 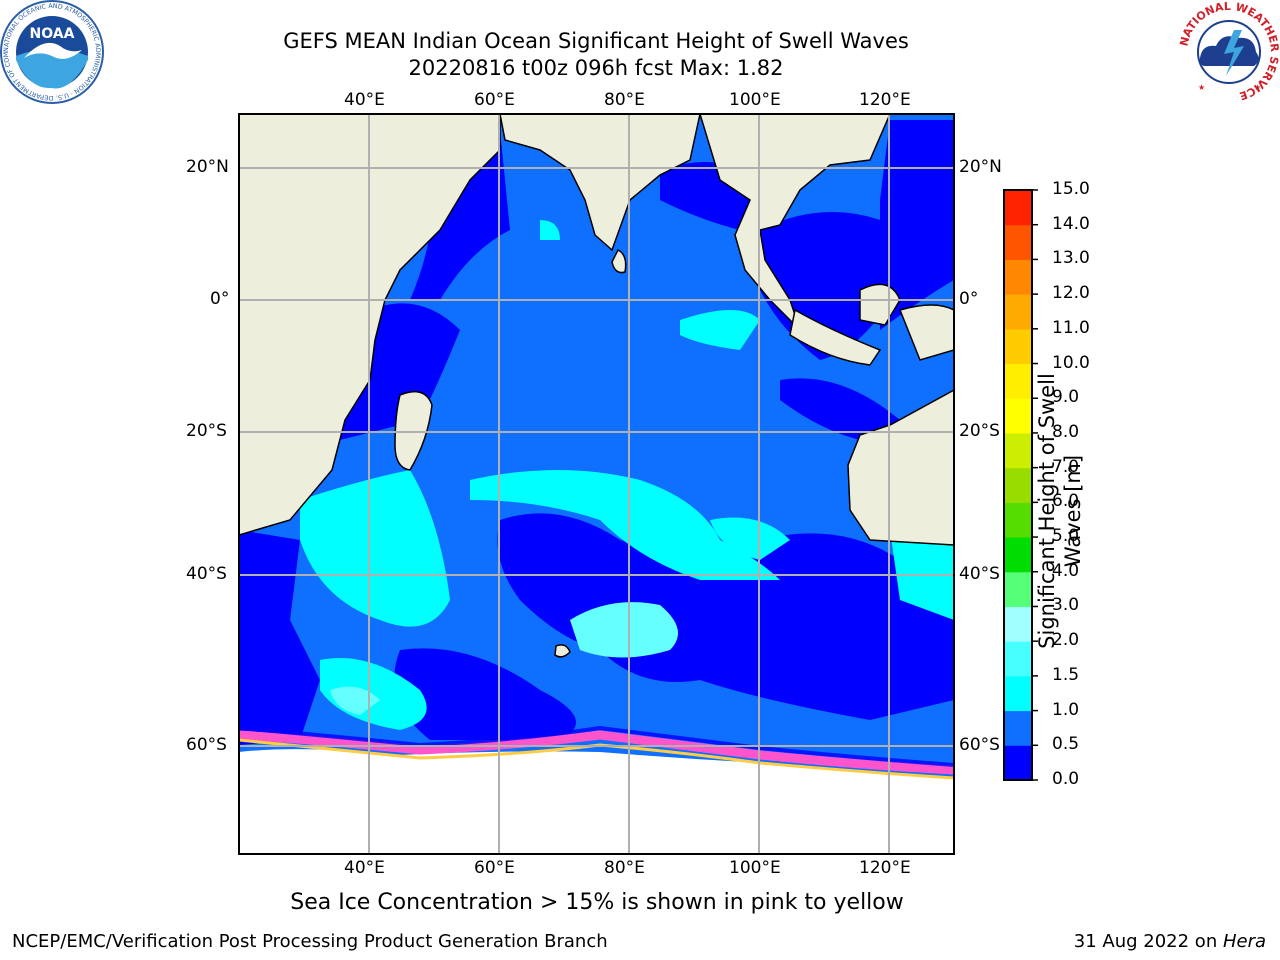 I want to click on lon-label-bottom-120e: 120°E, so click(x=885, y=868).